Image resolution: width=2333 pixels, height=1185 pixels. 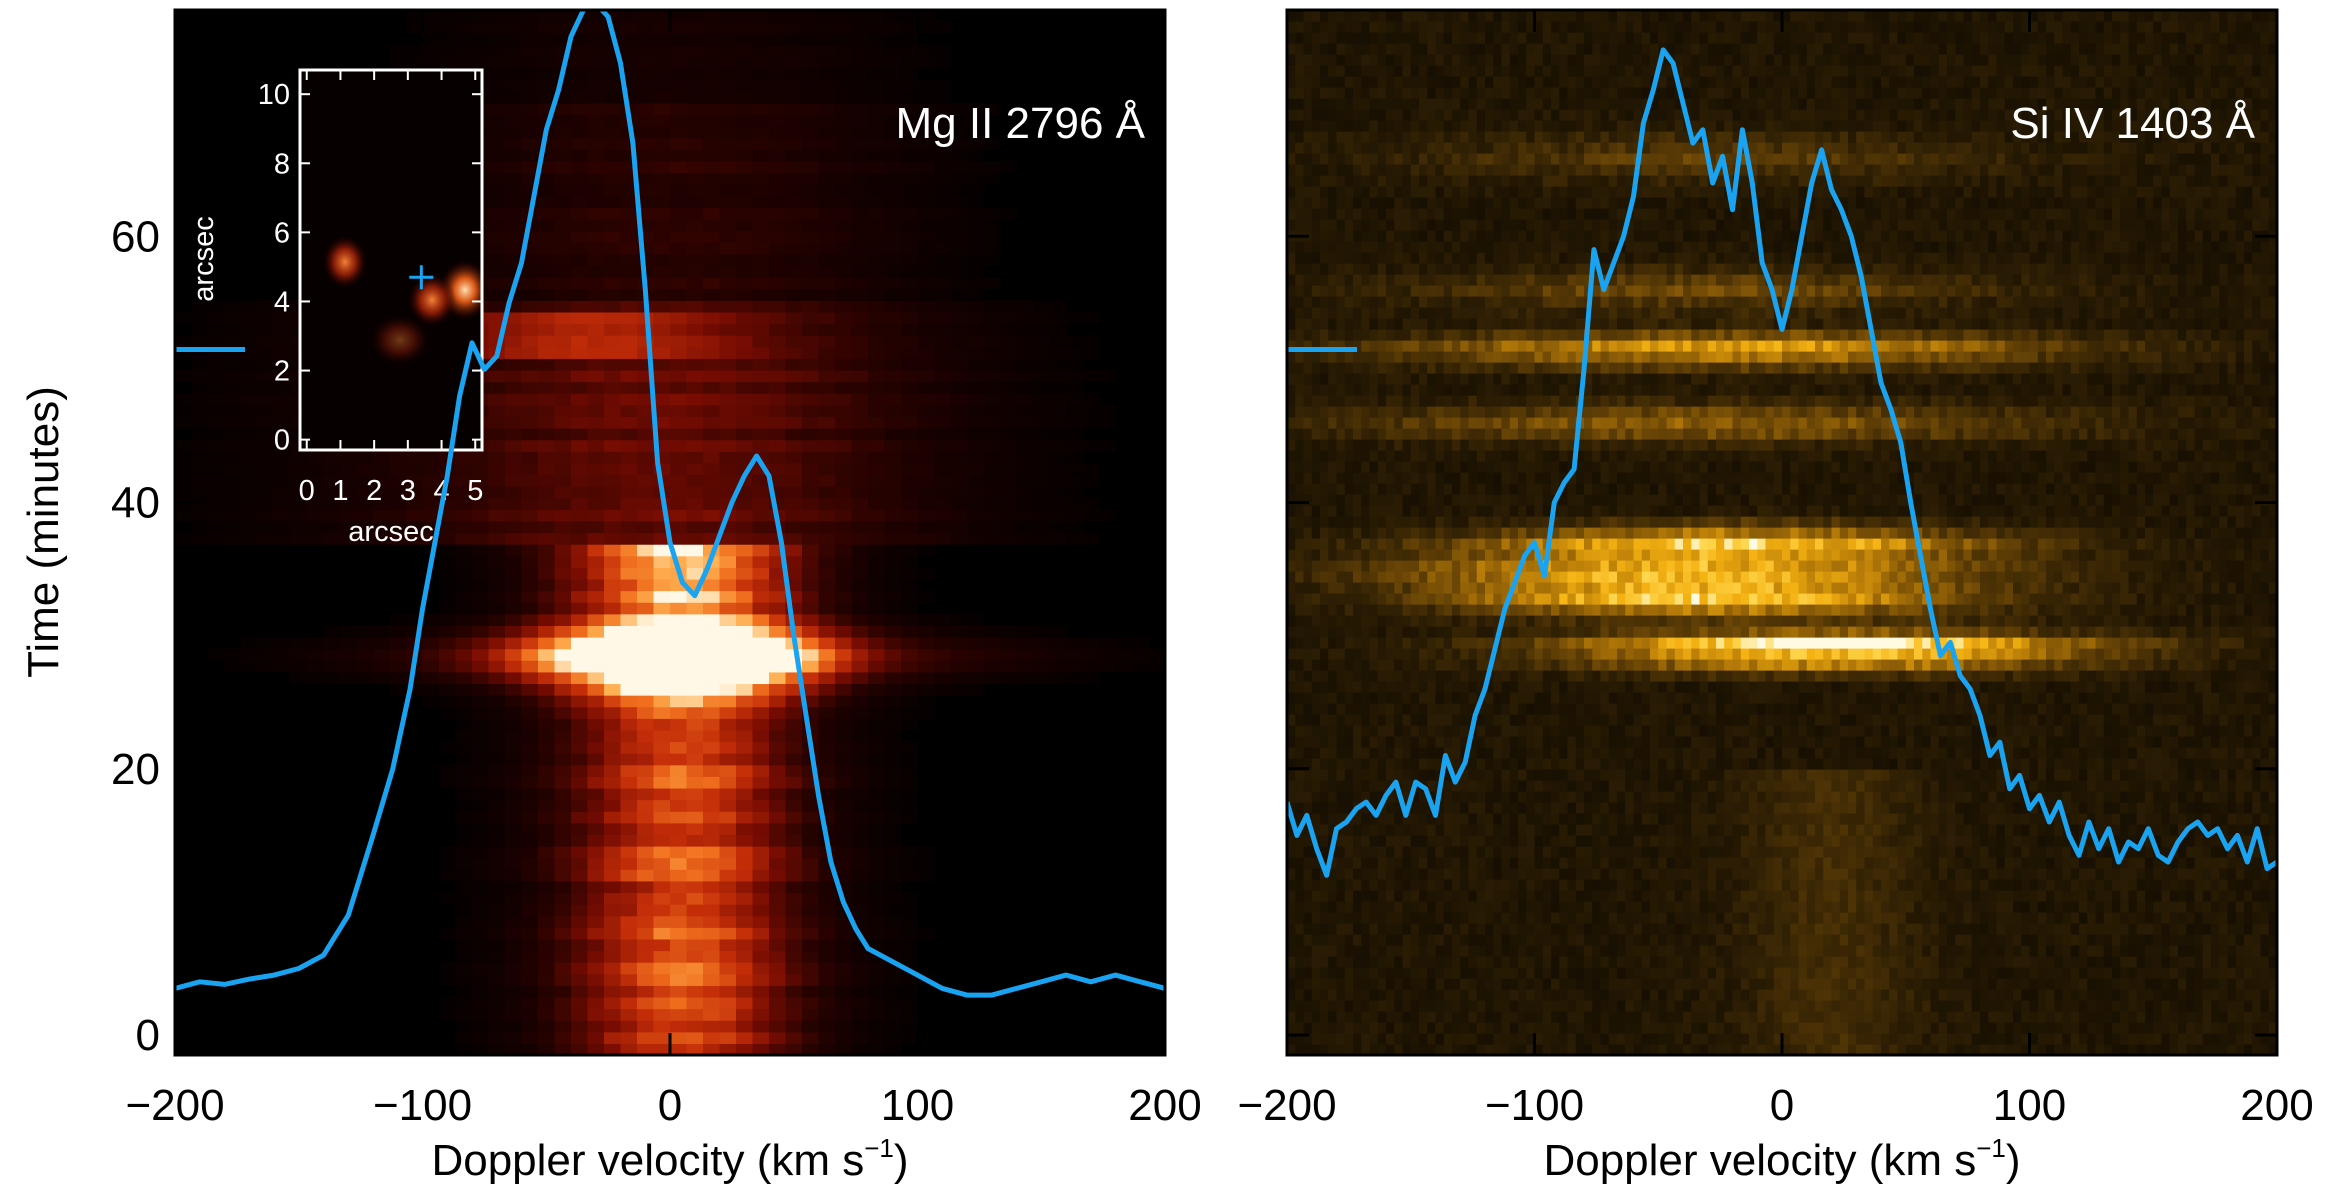 What do you see at coordinates (422, 1105) in the screenshot?
I see `mg-ii-x-tick-label: −100` at bounding box center [422, 1105].